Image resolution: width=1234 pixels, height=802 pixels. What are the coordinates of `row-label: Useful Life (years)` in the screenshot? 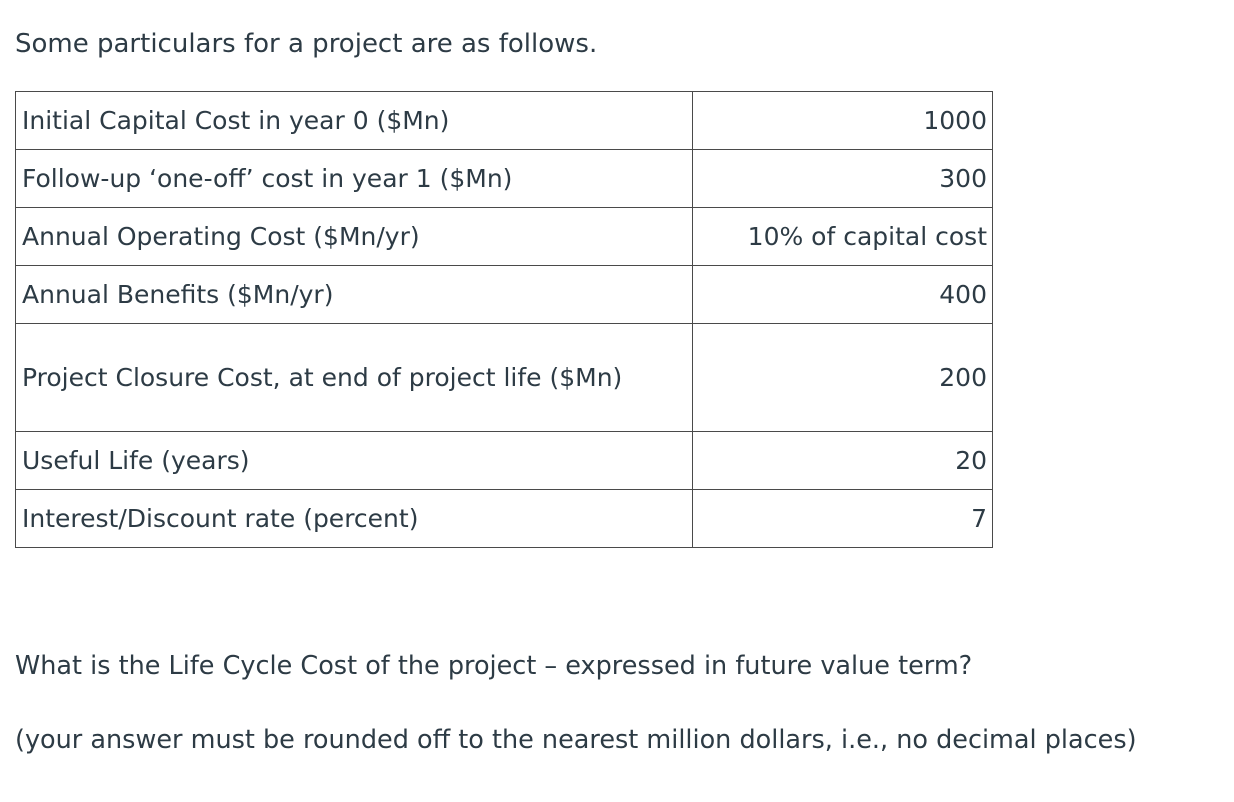 It's located at (354, 460).